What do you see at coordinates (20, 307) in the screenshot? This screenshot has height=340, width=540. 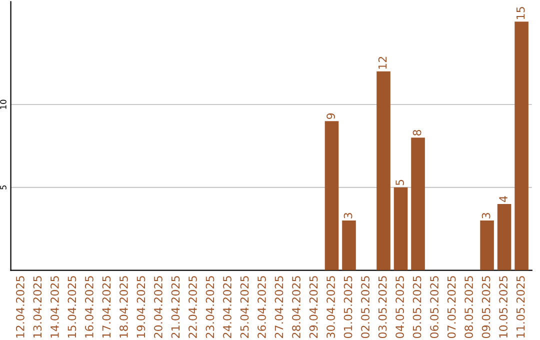 I see `x-tick-label: 12.04.2025` at bounding box center [20, 307].